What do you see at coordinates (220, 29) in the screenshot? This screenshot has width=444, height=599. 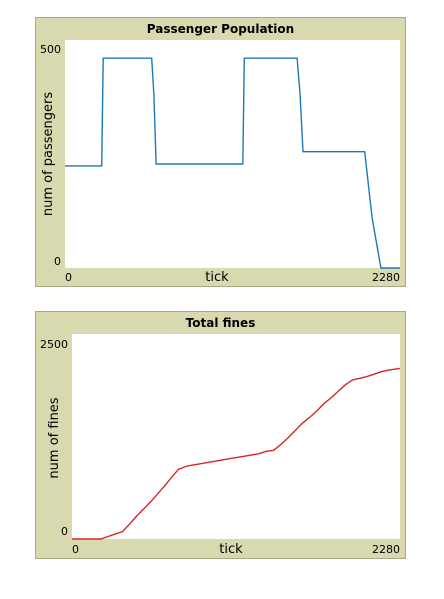 I see `plot-title: Passenger Population` at bounding box center [220, 29].